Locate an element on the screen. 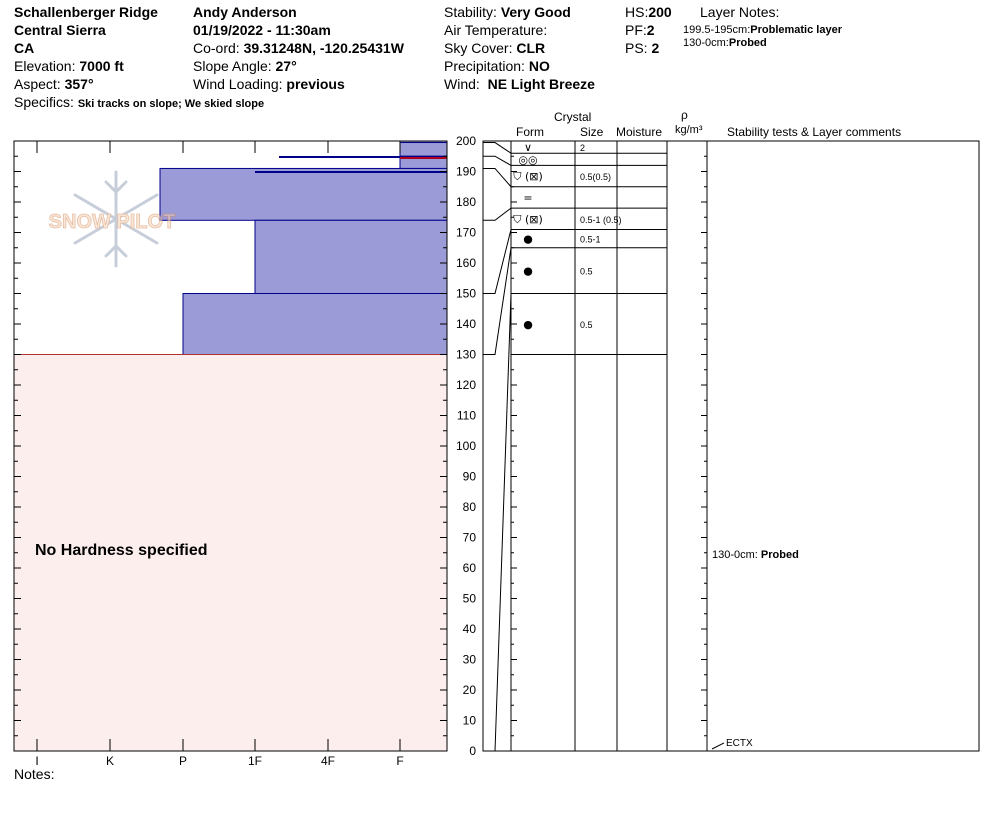 The image size is (994, 840). stability-test-label: ECTX is located at coordinates (739, 743).